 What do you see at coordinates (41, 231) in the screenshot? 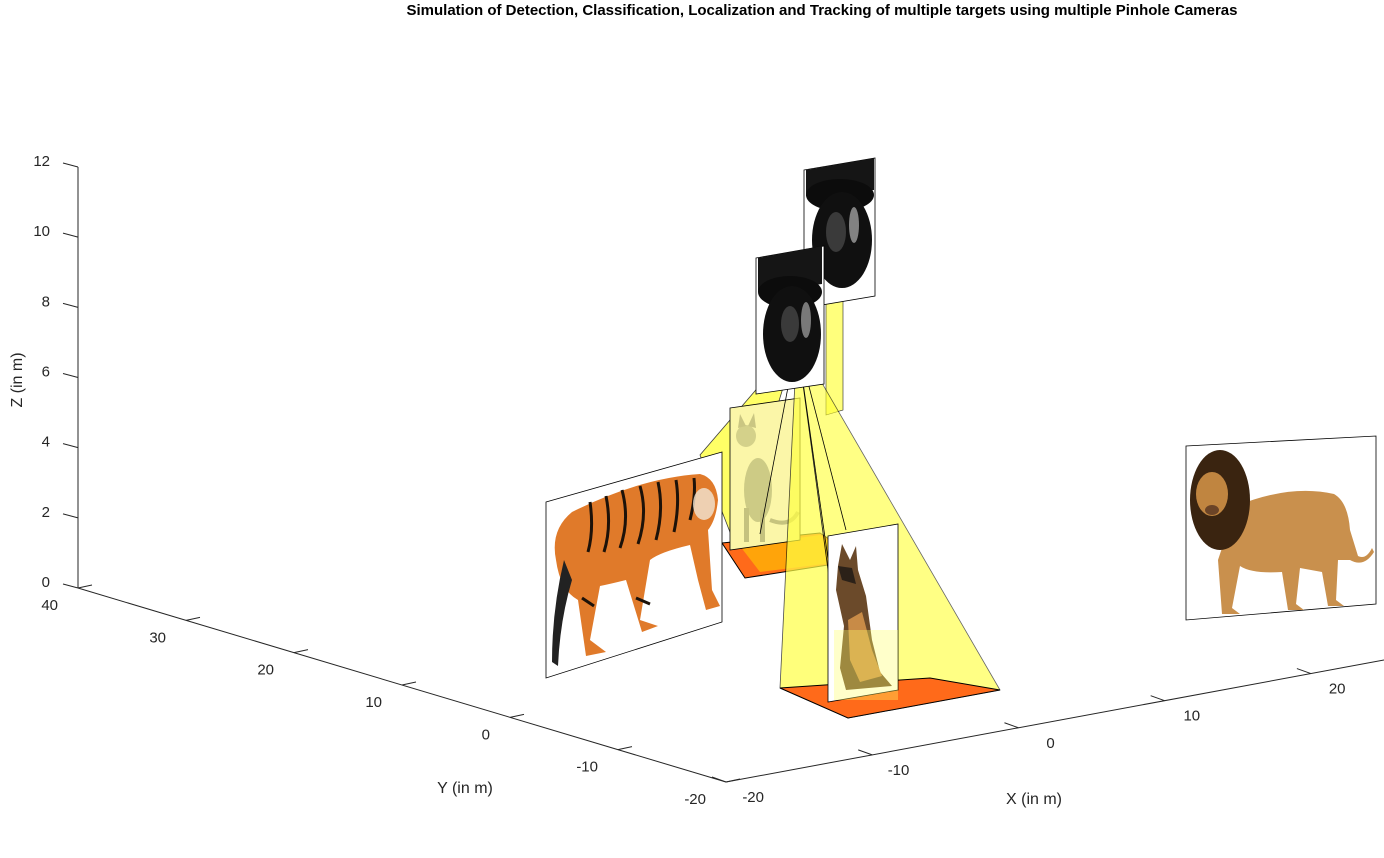
I see `z-tick-label: 10` at bounding box center [41, 231].